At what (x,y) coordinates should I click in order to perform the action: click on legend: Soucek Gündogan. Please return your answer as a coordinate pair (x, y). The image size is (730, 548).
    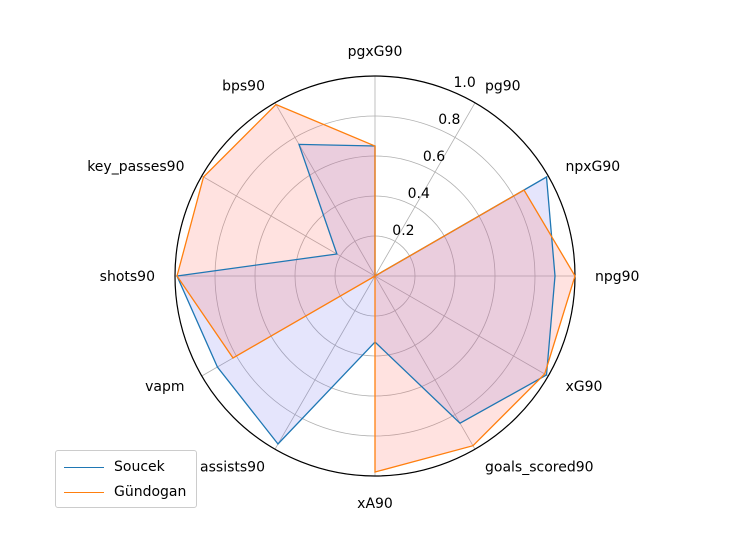
    Looking at the image, I should click on (126, 479).